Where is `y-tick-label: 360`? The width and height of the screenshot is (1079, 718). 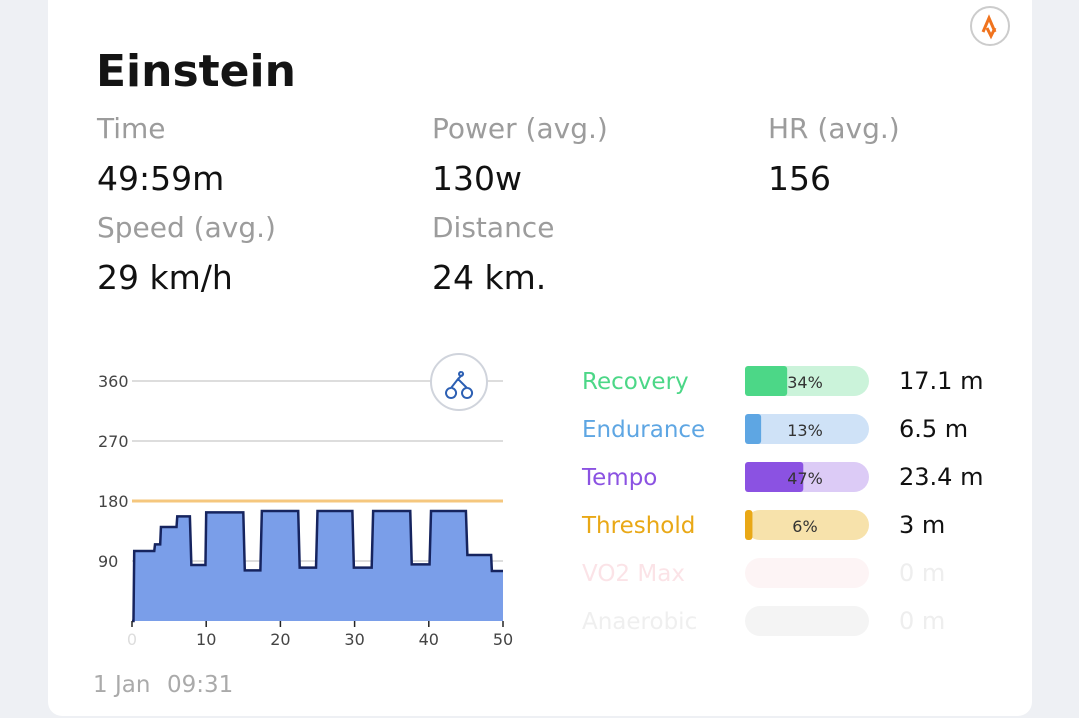 y-tick-label: 360 is located at coordinates (113, 381).